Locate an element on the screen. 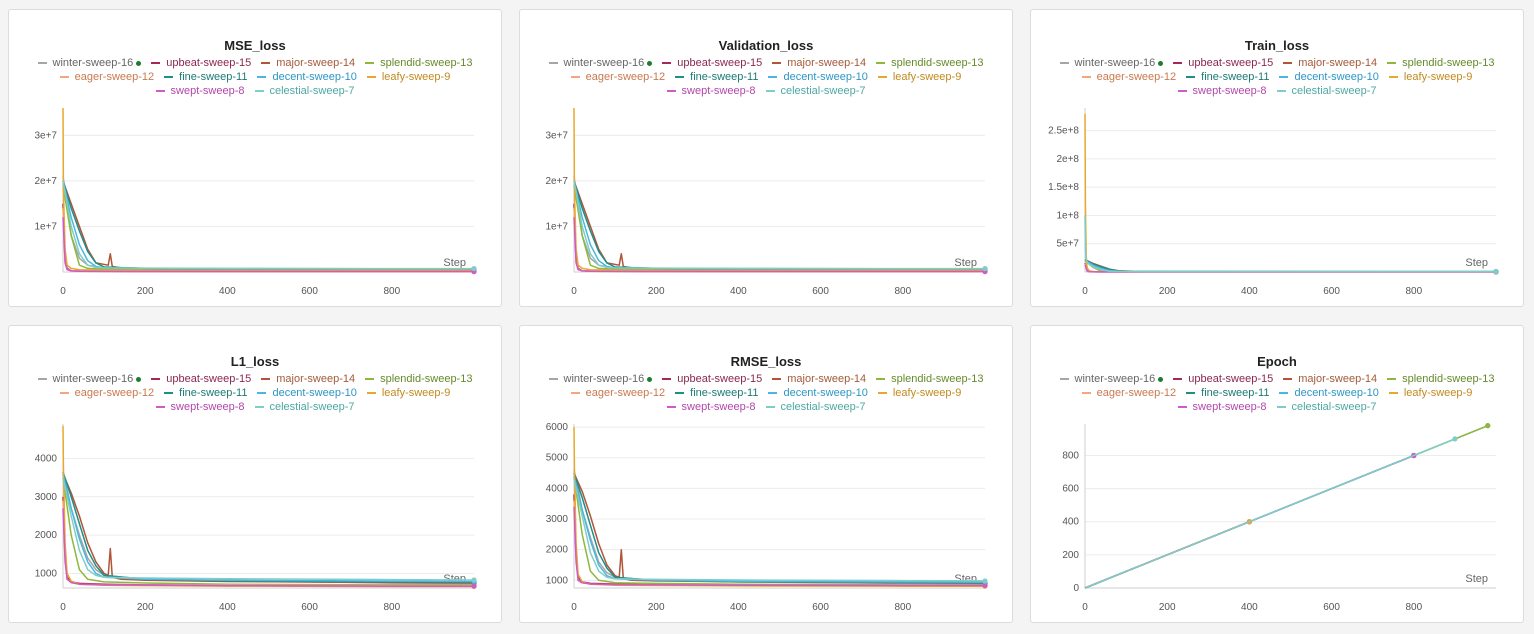  chart-plot-area: 0 200 400 600 800 0 200 400 600 800 Step is located at coordinates (1277, 474).